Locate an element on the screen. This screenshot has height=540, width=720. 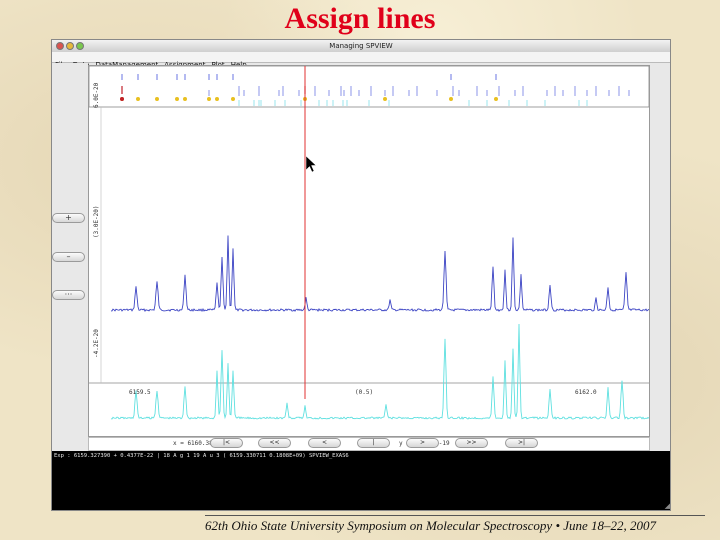
resize-grip-icon: ◢ is located at coordinates (667, 506).